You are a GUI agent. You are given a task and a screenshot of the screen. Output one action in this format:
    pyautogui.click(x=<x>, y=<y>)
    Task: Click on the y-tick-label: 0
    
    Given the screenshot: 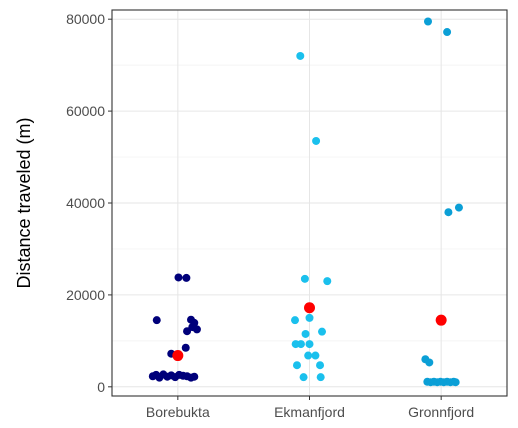 What is the action you would take?
    pyautogui.click(x=101, y=387)
    